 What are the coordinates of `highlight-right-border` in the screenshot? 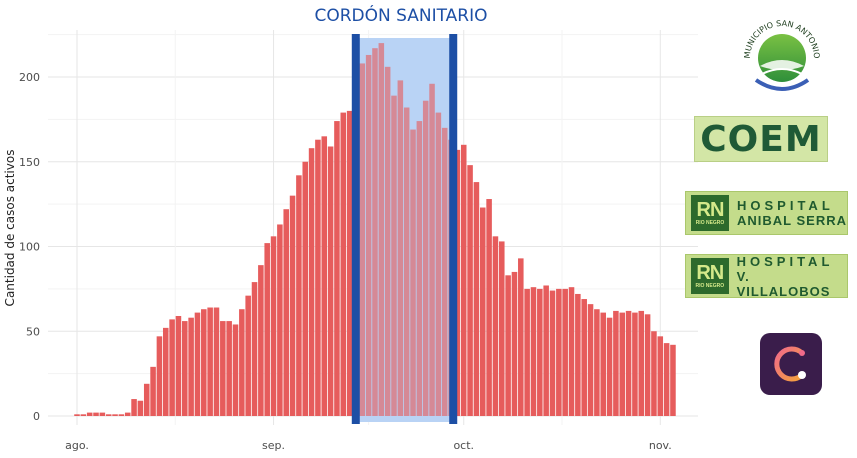 It's located at (453, 229).